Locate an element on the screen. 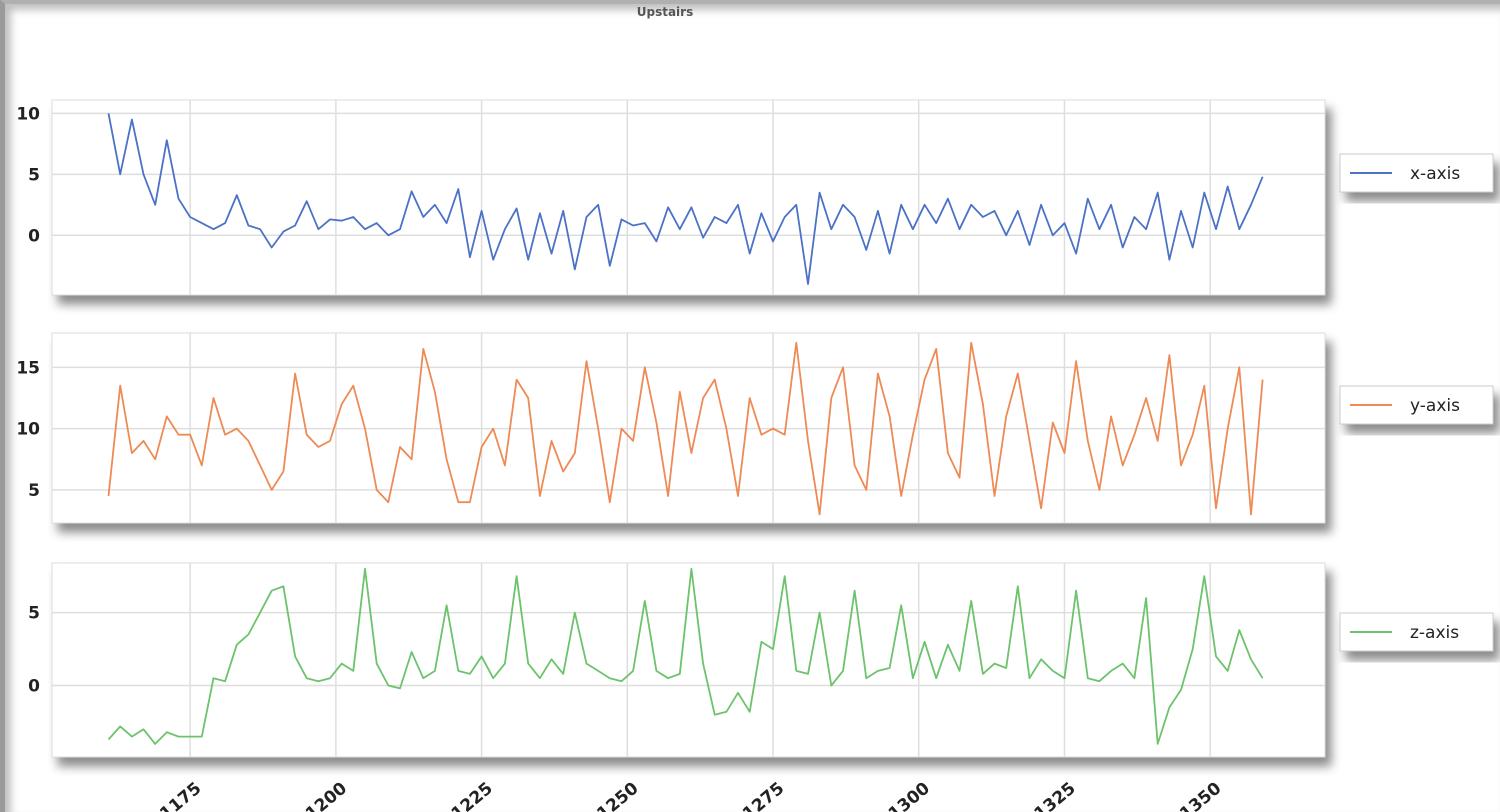  chart-title: Upstairs is located at coordinates (665, 12).